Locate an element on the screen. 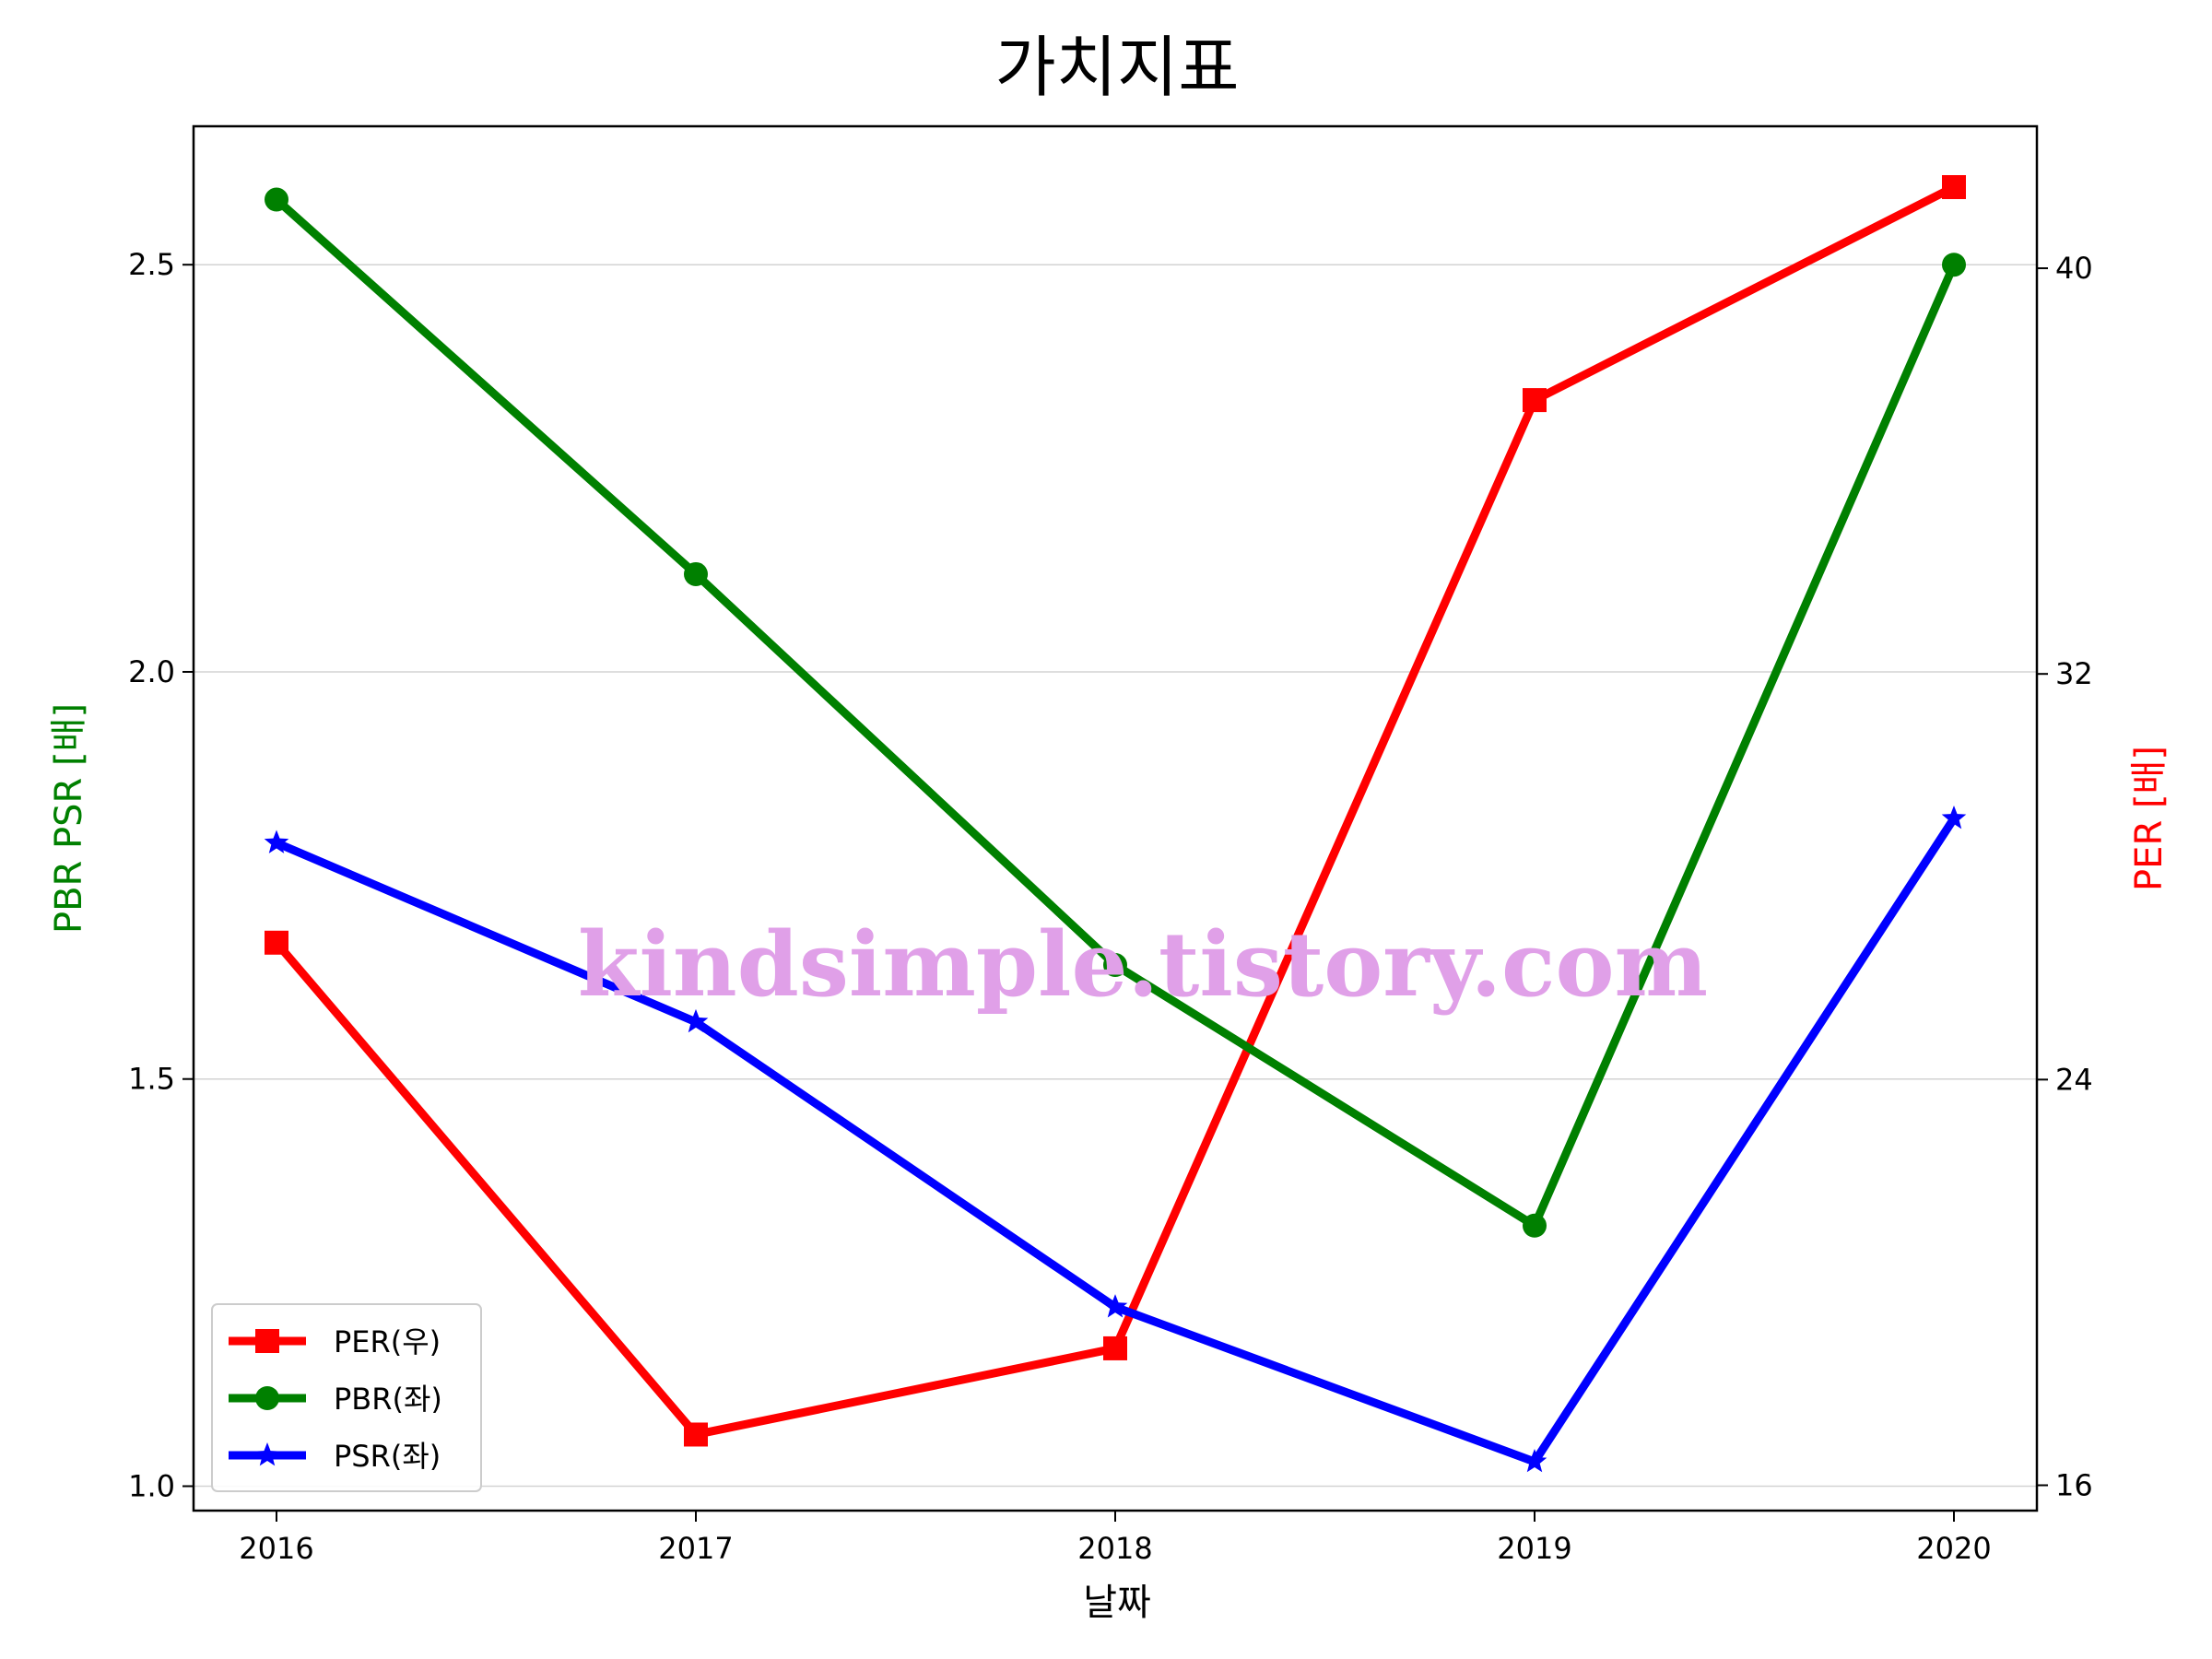  x-tick-label: 2020 is located at coordinates (1953, 1548).